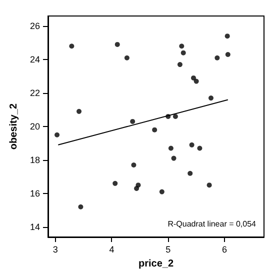 The image size is (280, 280). I want to click on y-tick-label: 24, so click(35, 59).